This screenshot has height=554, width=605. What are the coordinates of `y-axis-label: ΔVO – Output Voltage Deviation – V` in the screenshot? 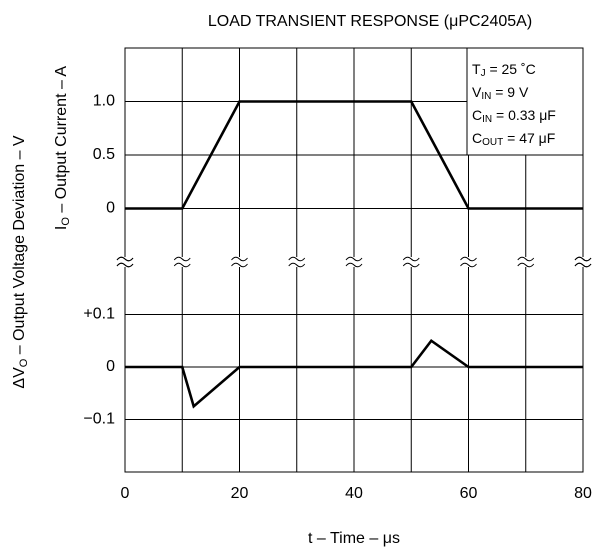 It's located at (20, 262).